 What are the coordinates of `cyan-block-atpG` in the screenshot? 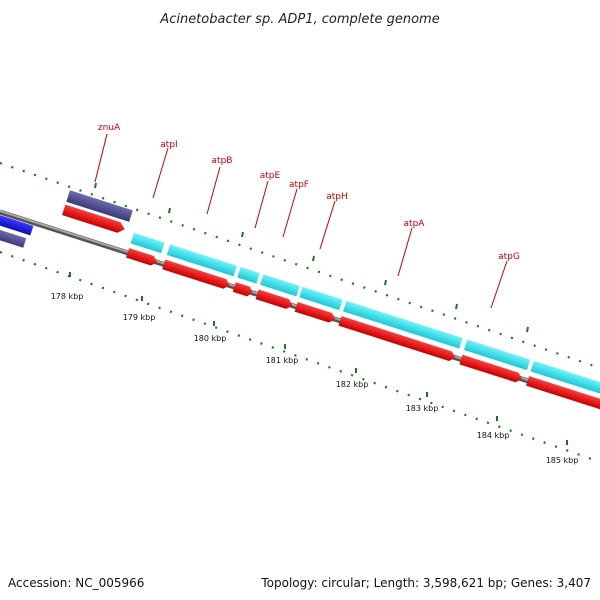 It's located at (497, 355).